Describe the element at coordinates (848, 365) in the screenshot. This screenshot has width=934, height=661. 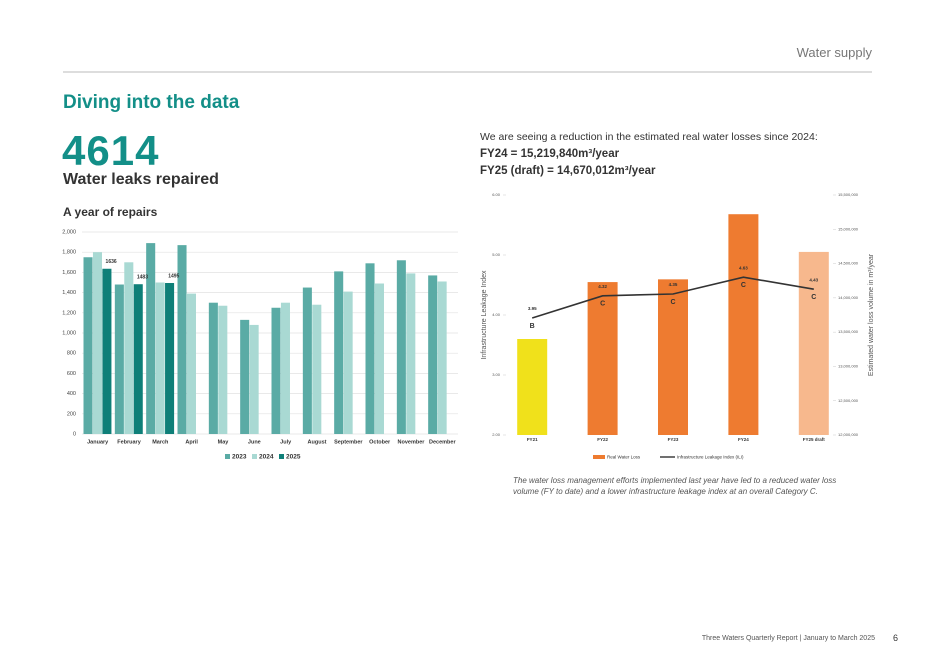
I see `y2-tick-label: 13,000,000` at that location.